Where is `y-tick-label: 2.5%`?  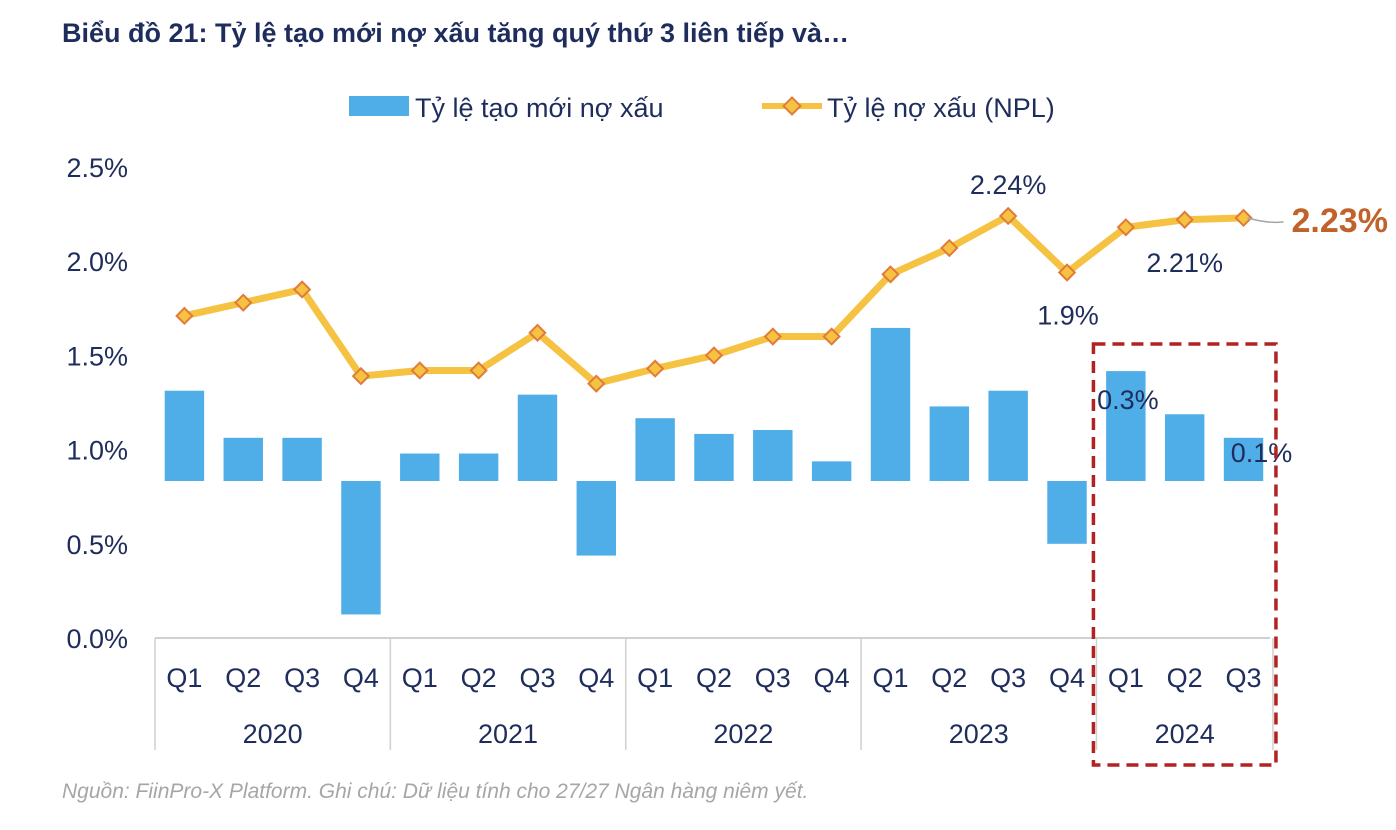 y-tick-label: 2.5% is located at coordinates (97, 168).